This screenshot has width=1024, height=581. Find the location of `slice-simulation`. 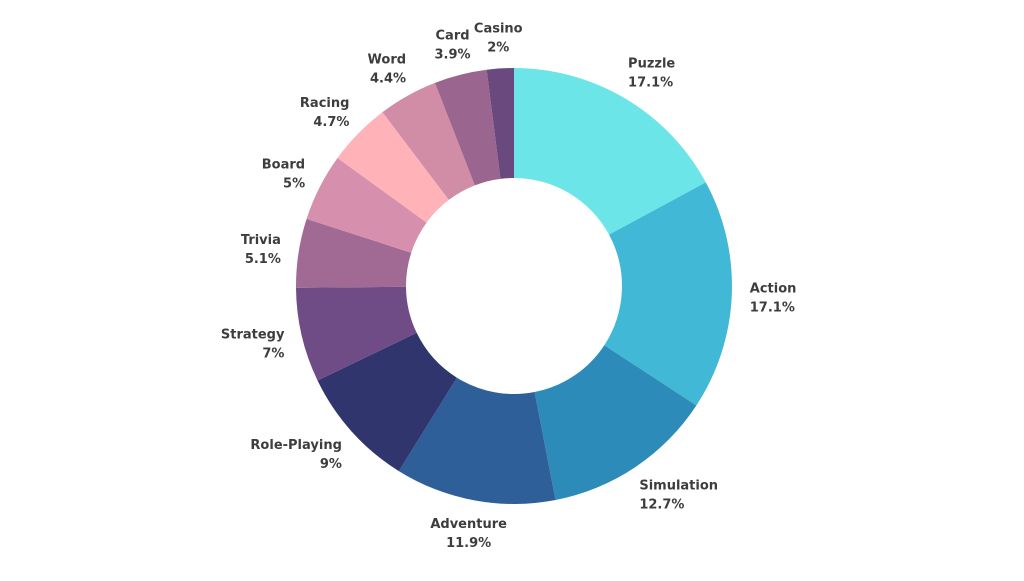

slice-simulation is located at coordinates (615, 423).